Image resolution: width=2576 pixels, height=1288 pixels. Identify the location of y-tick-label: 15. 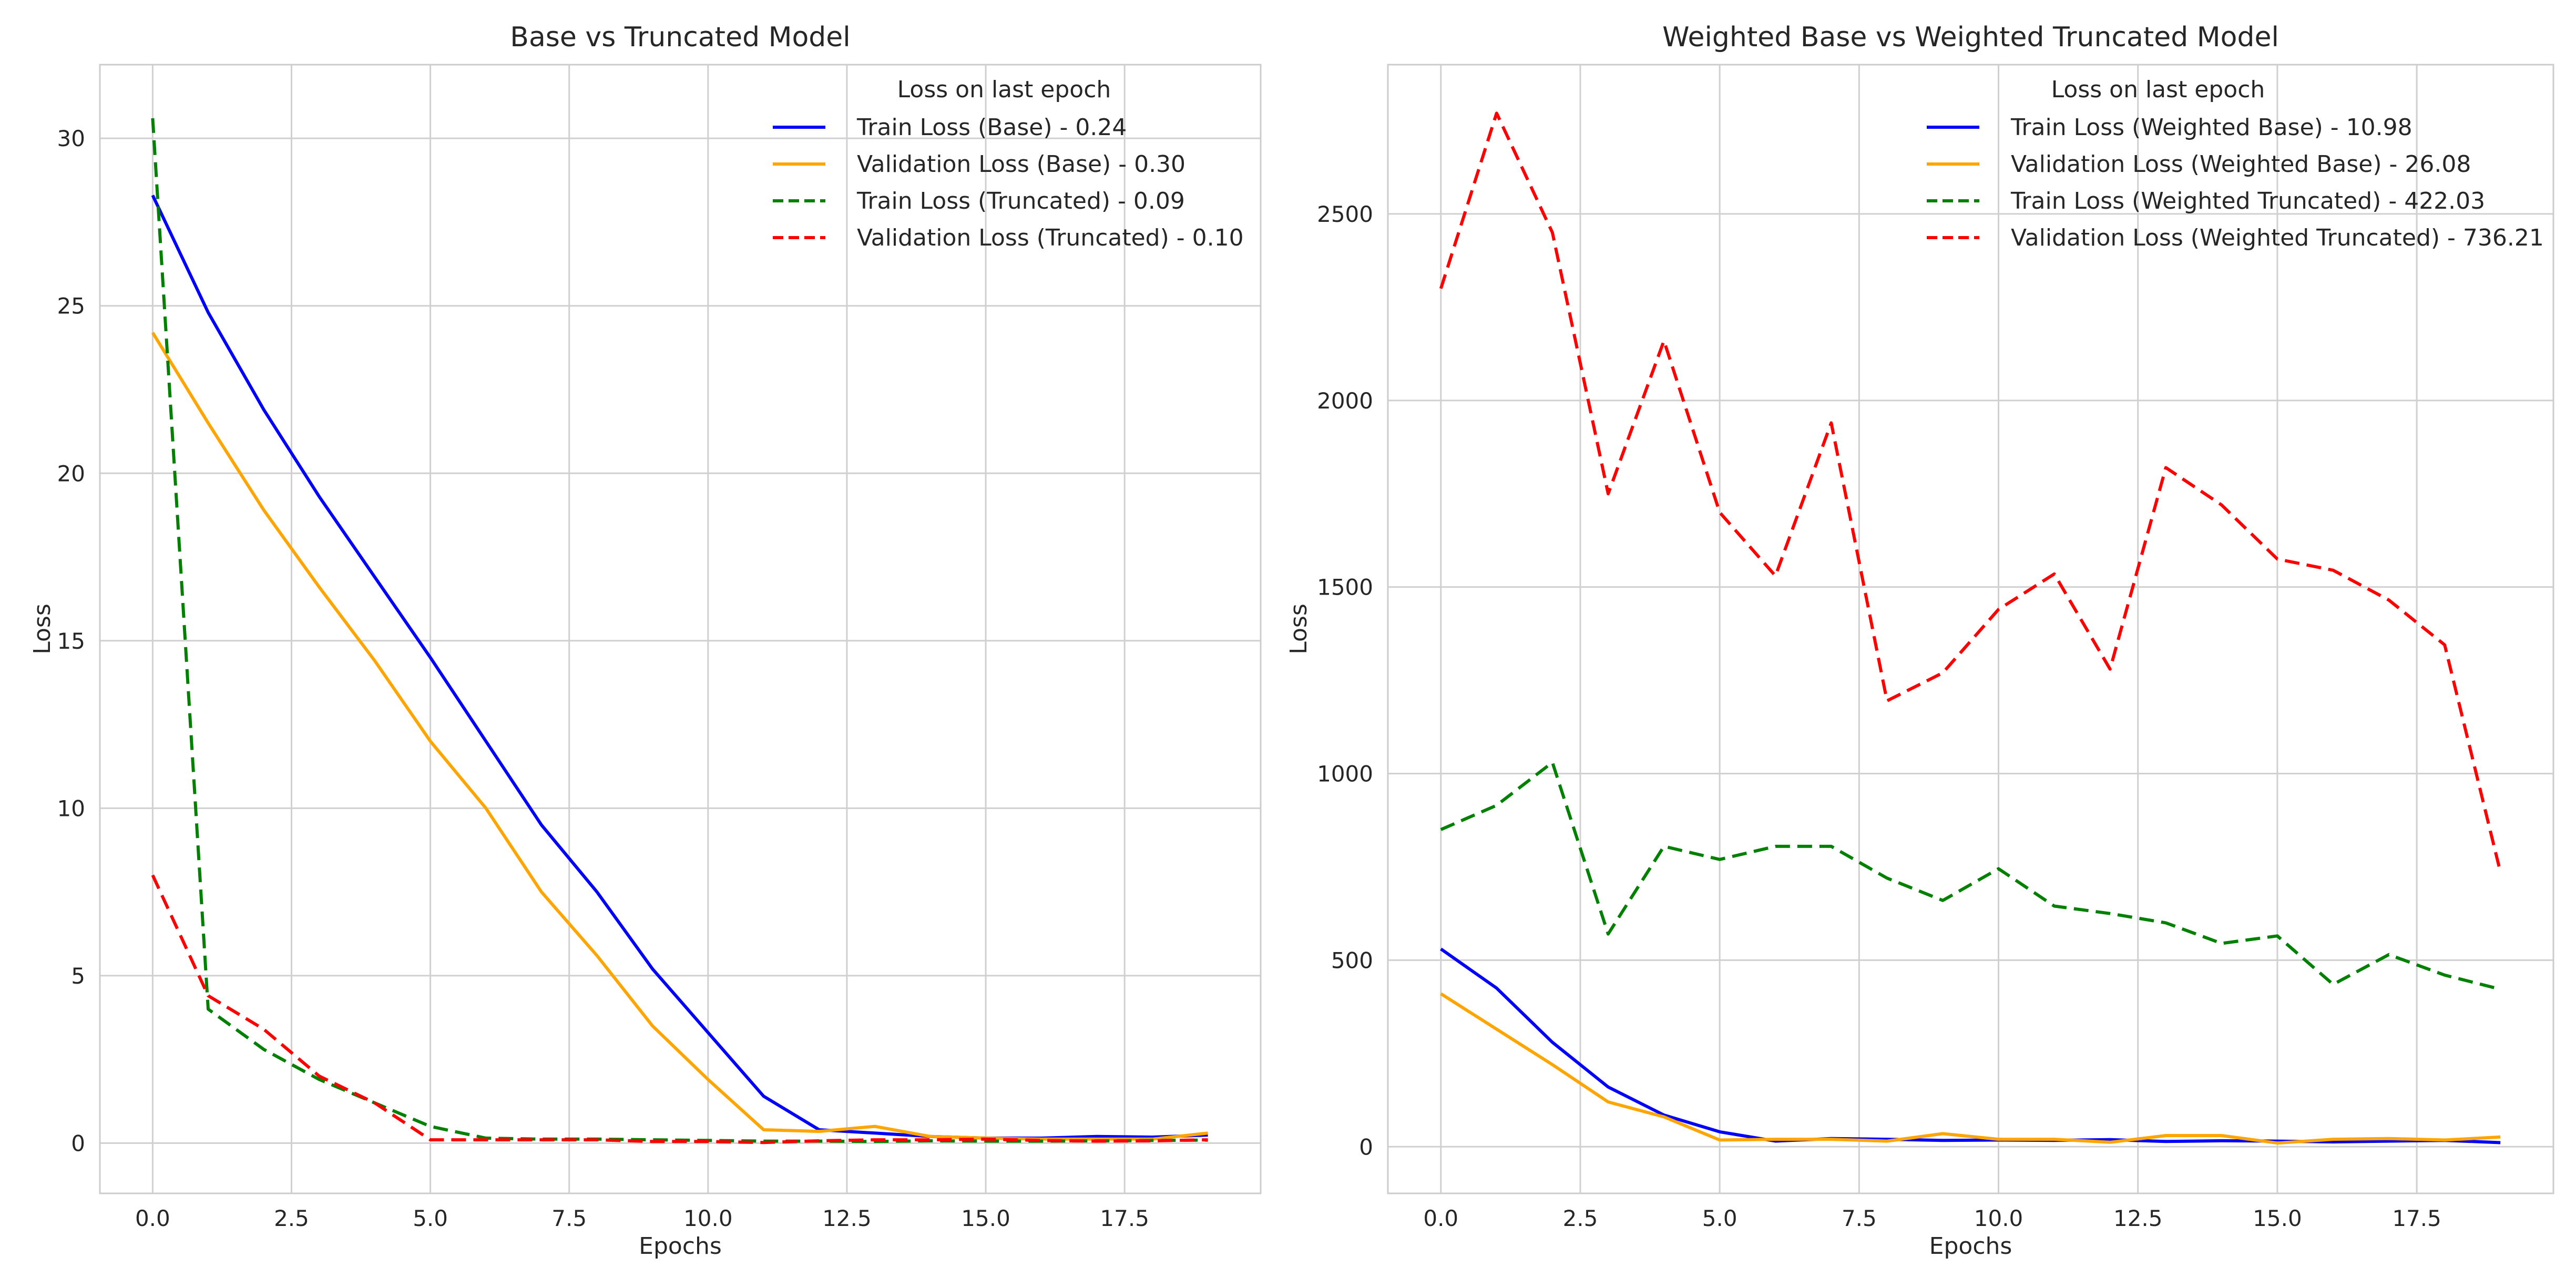
(71, 641).